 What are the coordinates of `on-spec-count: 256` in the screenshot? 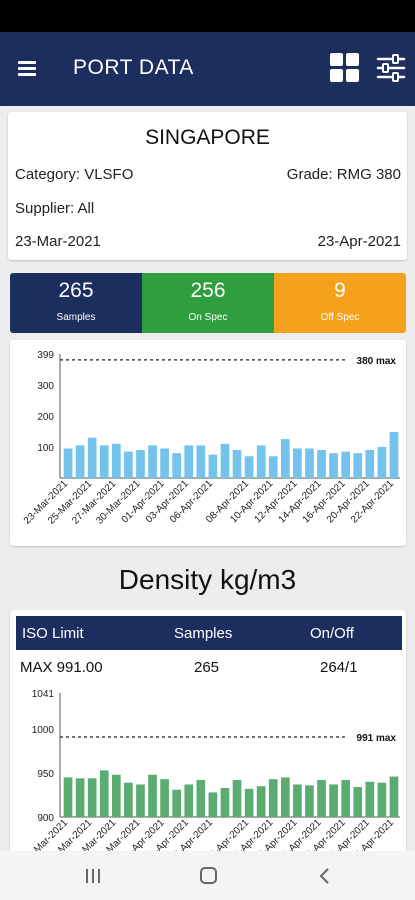 It's located at (208, 290).